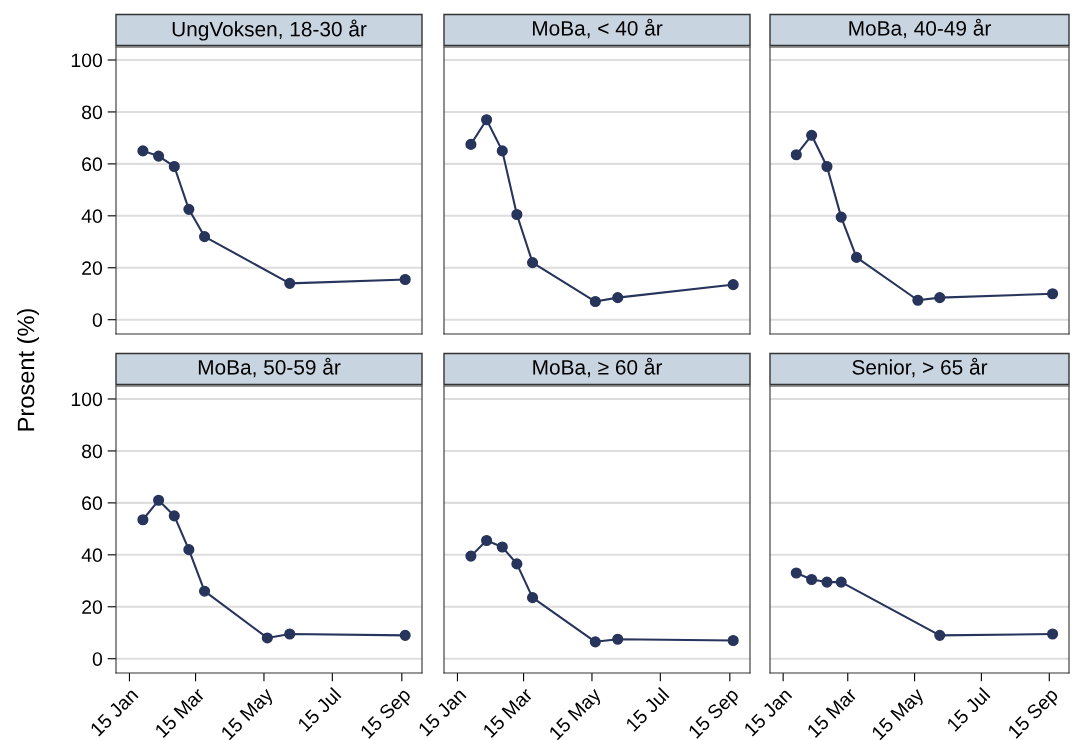  What do you see at coordinates (28, 370) in the screenshot?
I see `y-axis-title: Prosent (%)` at bounding box center [28, 370].